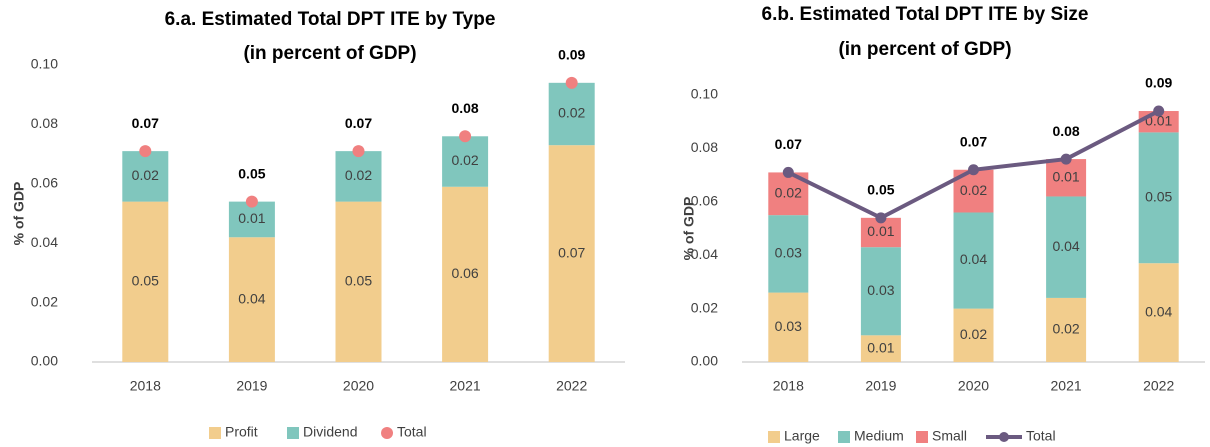 The width and height of the screenshot is (1210, 447). What do you see at coordinates (802, 436) in the screenshot?
I see `legend-label: Large` at bounding box center [802, 436].